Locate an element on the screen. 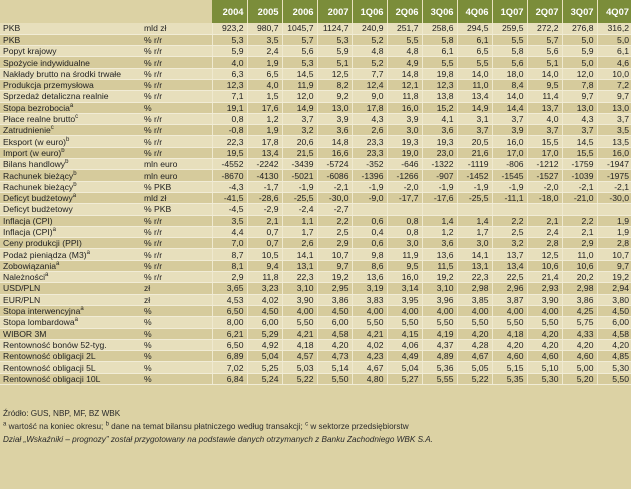 This screenshot has height=489, width=631. row-label: Bilans handlowy is located at coordinates (34, 164).